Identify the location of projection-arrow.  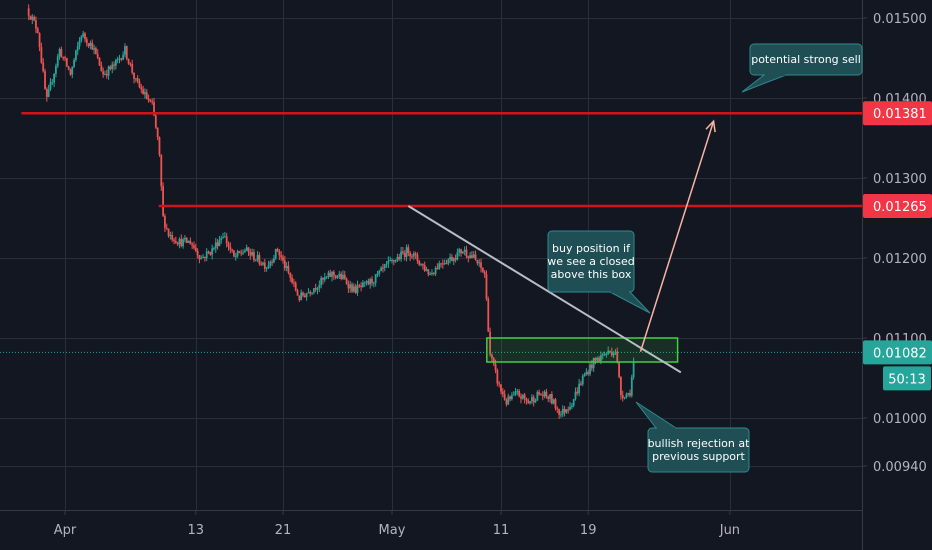
(677, 236).